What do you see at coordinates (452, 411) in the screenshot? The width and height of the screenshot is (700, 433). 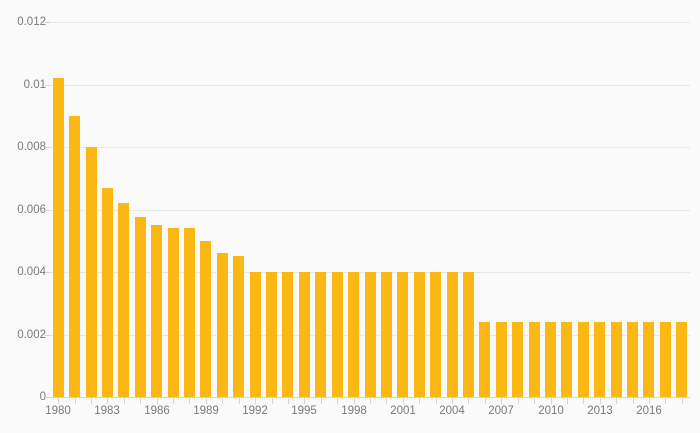 I see `x-axis-tick-label: 2004` at bounding box center [452, 411].